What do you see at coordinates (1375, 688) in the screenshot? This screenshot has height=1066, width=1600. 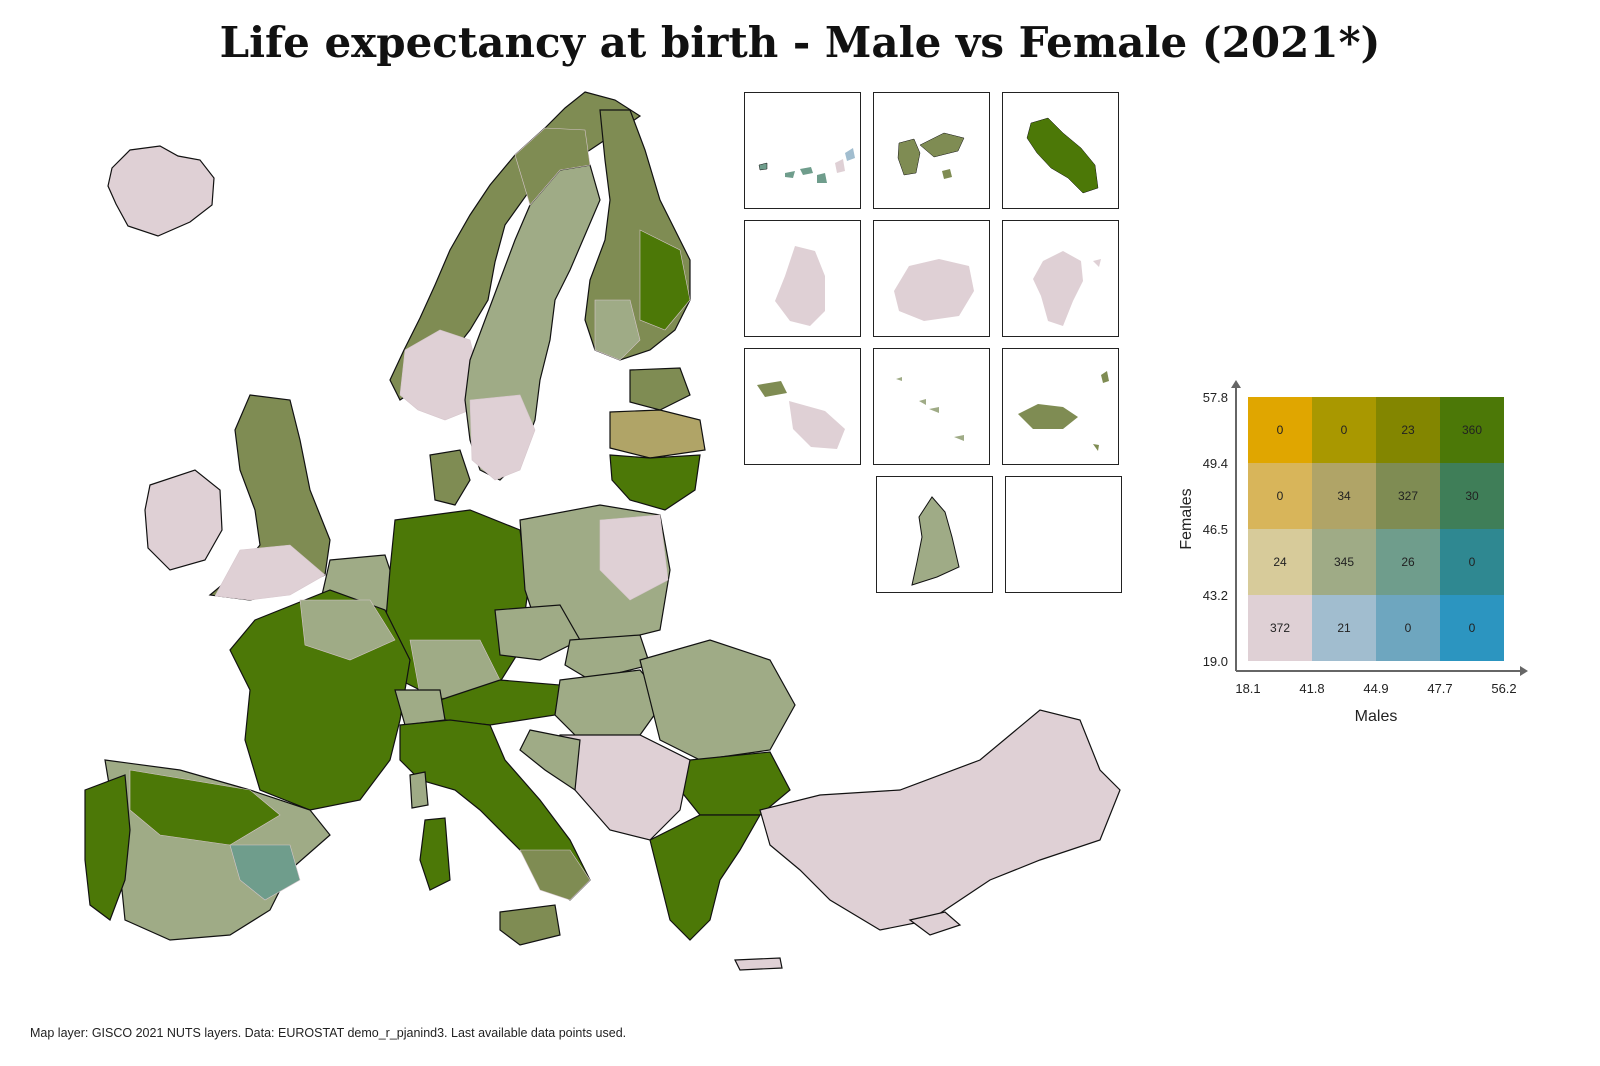 I see `legend-x-tick: 44.9` at bounding box center [1375, 688].